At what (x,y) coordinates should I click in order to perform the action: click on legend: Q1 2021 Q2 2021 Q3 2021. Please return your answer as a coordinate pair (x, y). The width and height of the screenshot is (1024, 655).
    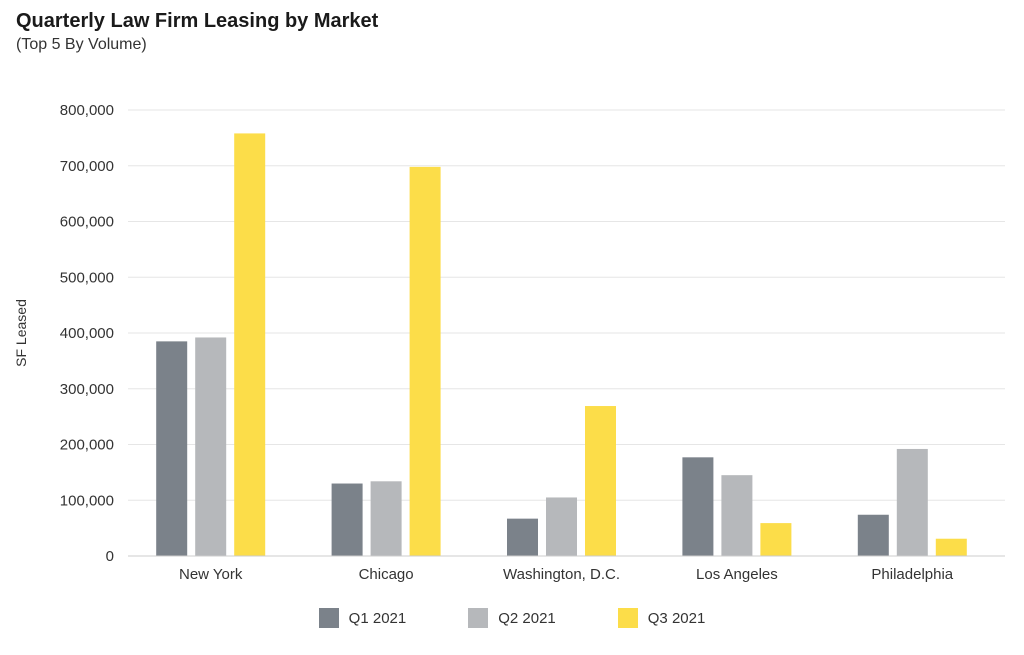
    Looking at the image, I should click on (512, 618).